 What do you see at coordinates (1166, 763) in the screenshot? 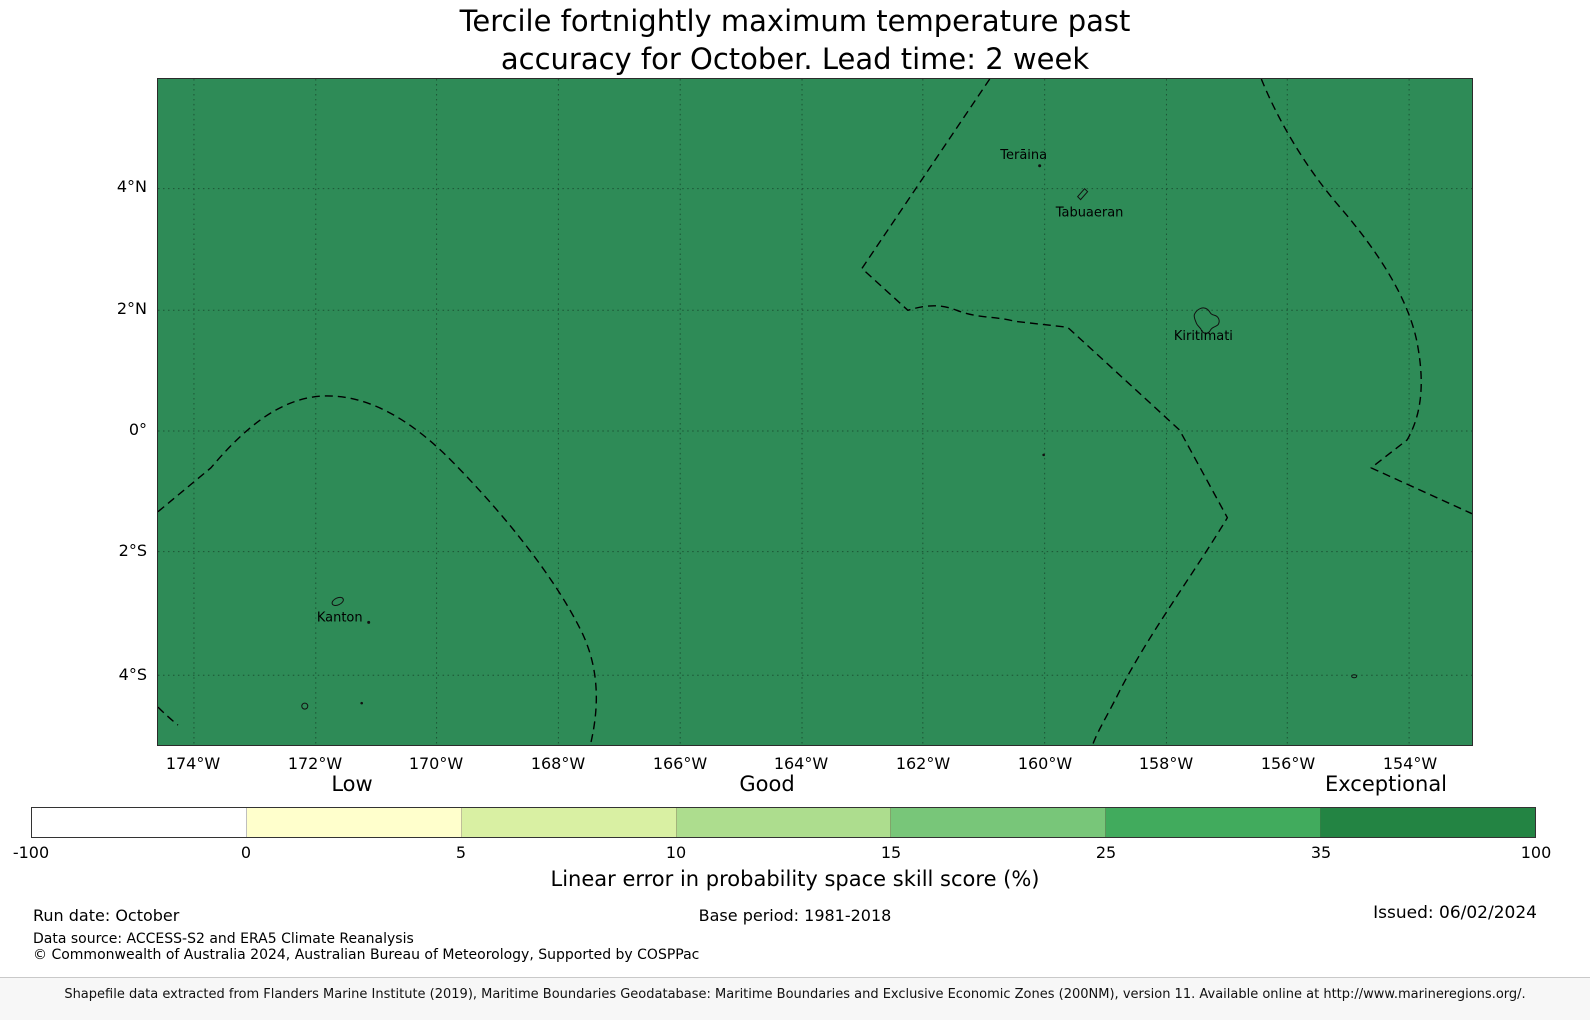
I see `x-tick-158w: 158°W` at bounding box center [1166, 763].